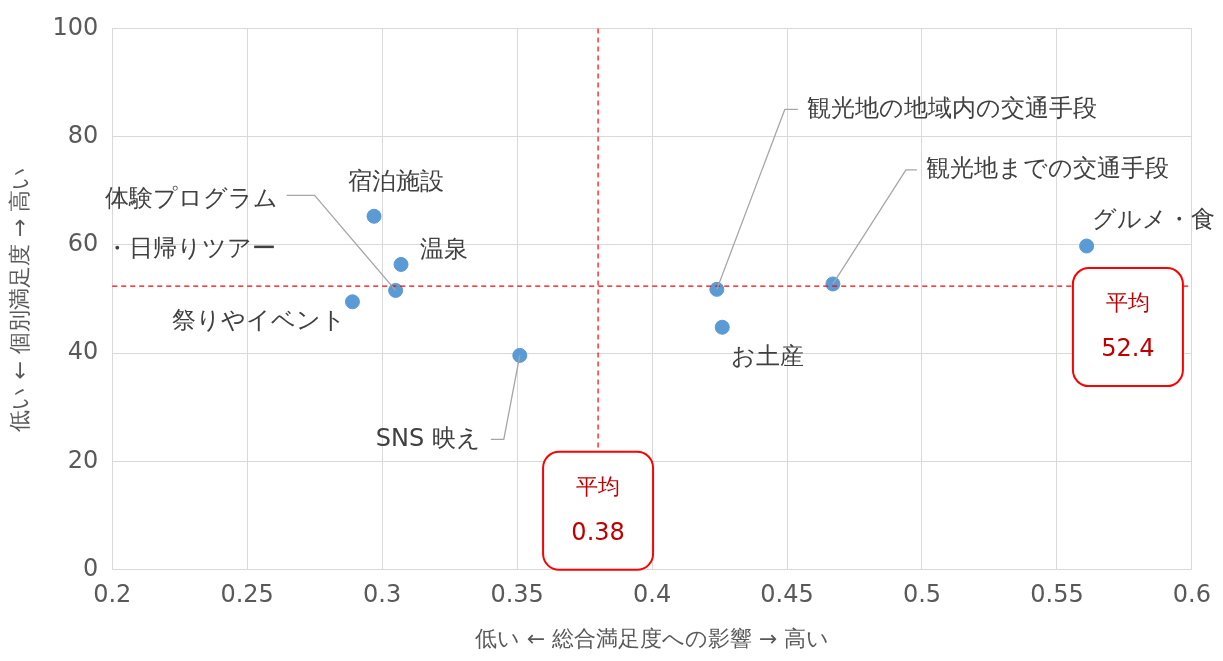 Image resolution: width=1223 pixels, height=661 pixels. I want to click on ref-line-label: 平均 52.4, so click(1128, 326).